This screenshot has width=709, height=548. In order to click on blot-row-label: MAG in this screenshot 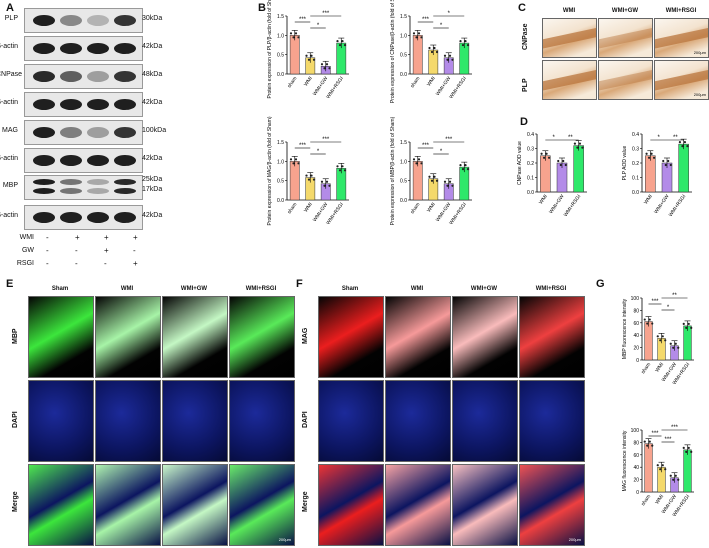, I will do `click(10, 130)`.